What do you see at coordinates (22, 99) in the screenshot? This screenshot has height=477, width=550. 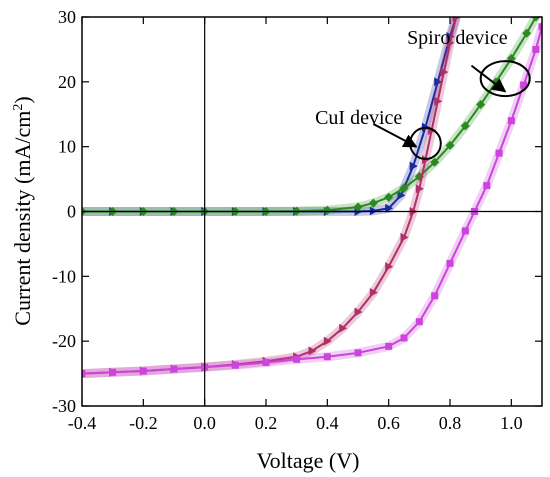 I see `y-axis-title-close: )` at bounding box center [22, 99].